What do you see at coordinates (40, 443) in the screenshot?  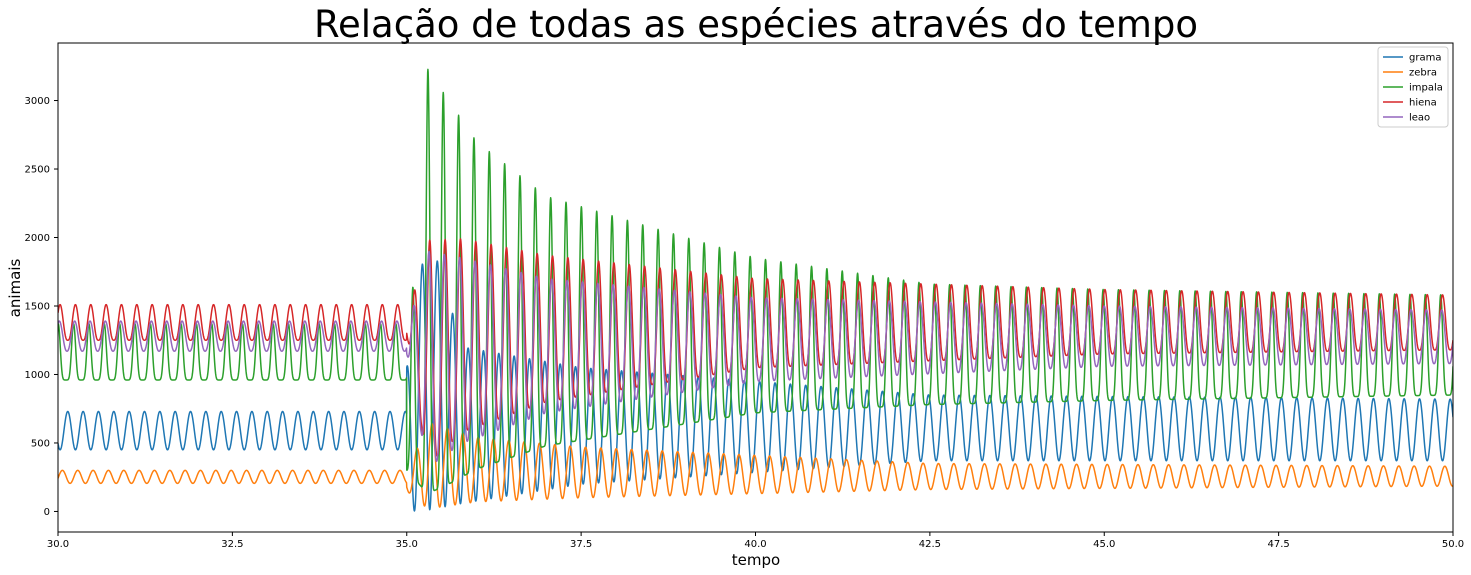 I see `y-tick-label: 500` at bounding box center [40, 443].